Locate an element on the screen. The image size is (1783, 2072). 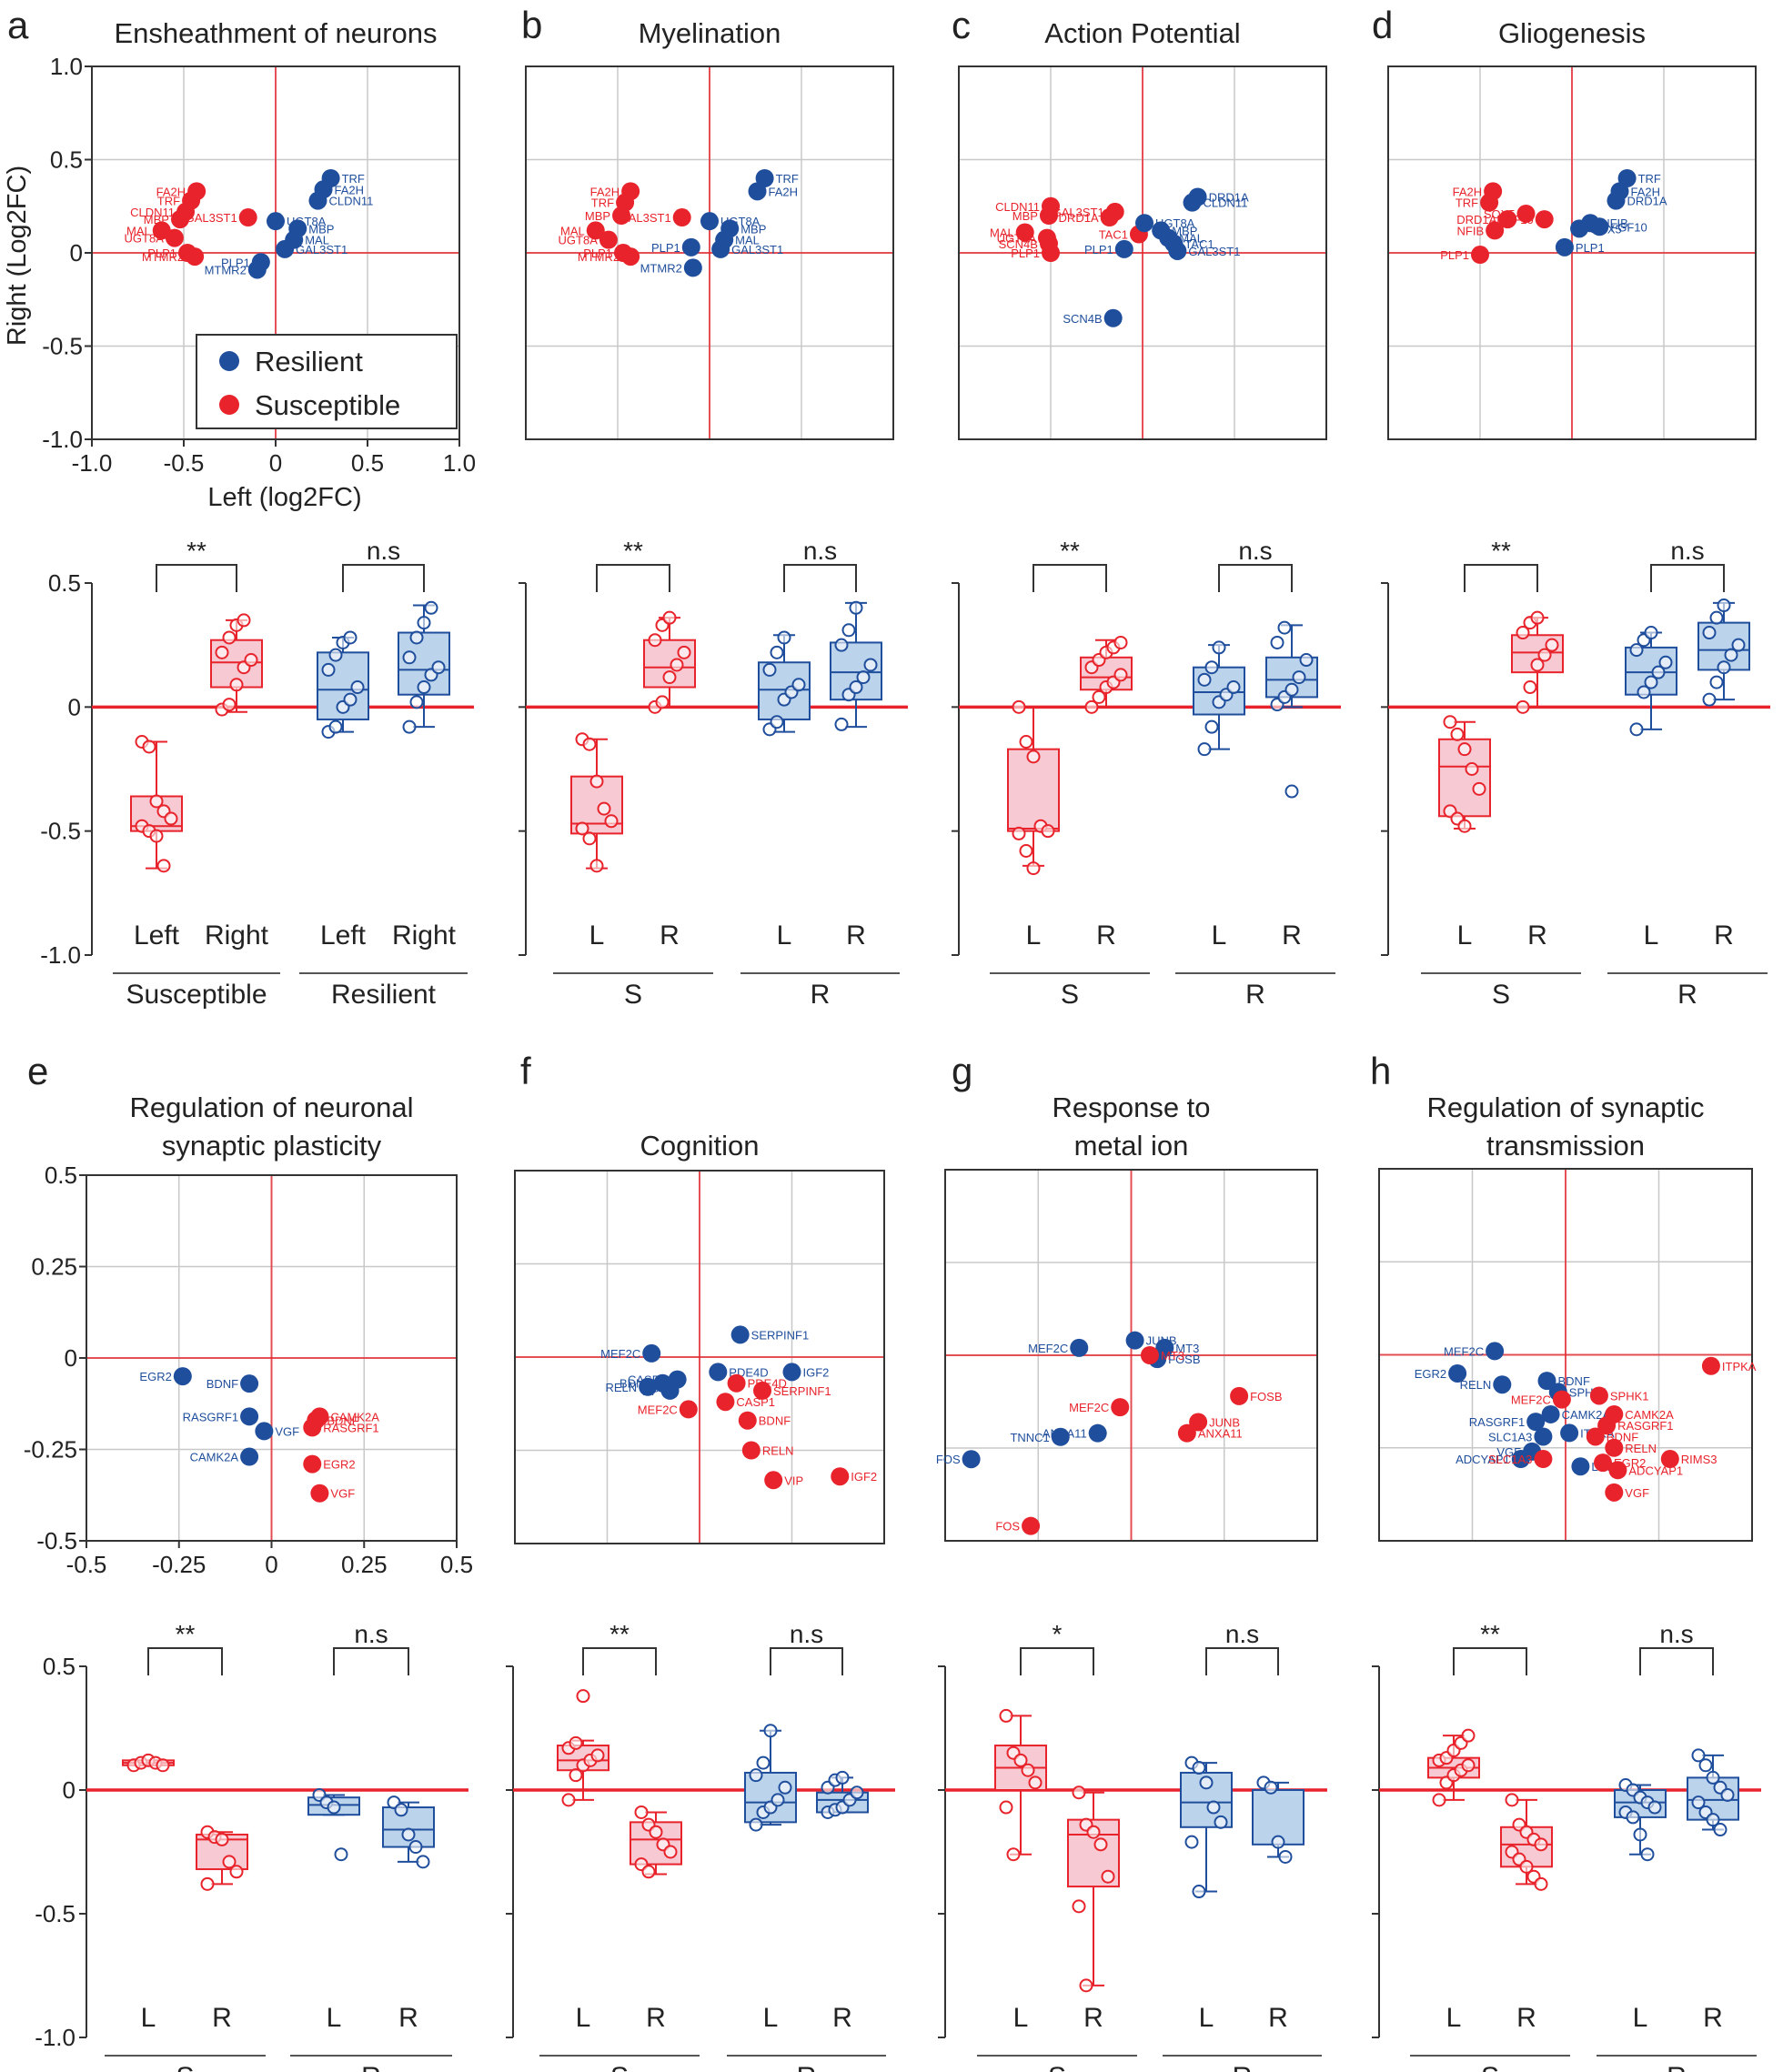
gene-label: NFIB is located at coordinates (1471, 231).